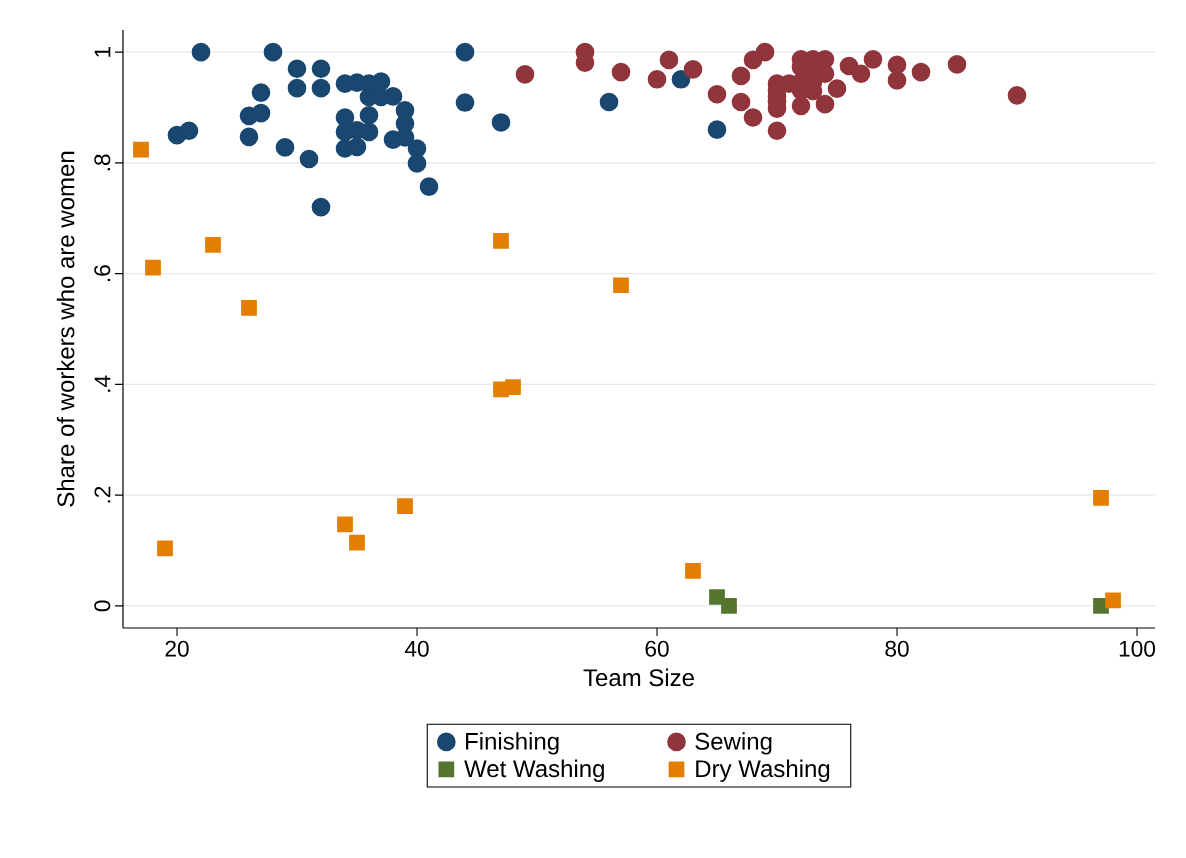 The width and height of the screenshot is (1186, 858). I want to click on x-tick-label: 20, so click(177, 648).